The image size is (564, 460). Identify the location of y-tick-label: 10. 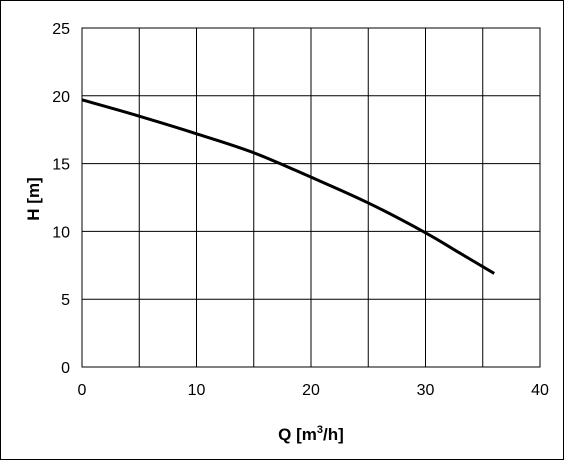
(61, 232).